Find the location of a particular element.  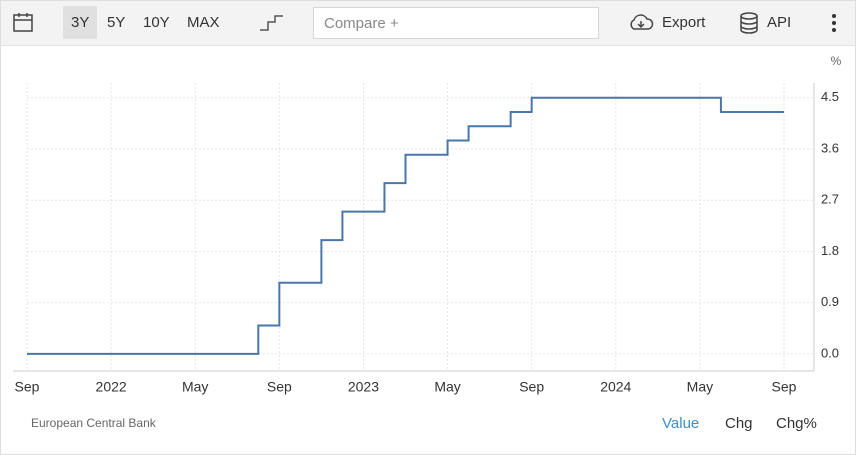

y-tick-label: 2.7 is located at coordinates (830, 199).